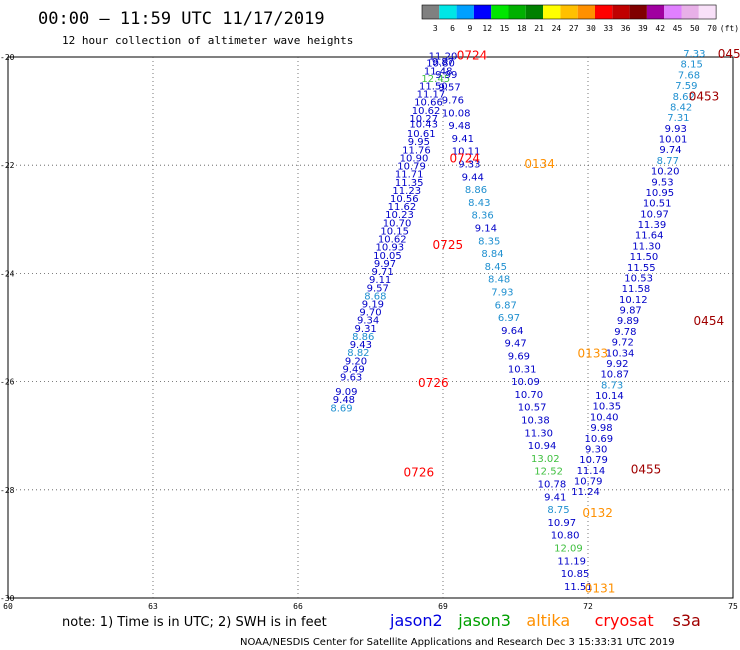 This screenshot has width=740, height=650. Describe the element at coordinates (370, 313) in the screenshot. I see `swh-value: 9.70` at that location.